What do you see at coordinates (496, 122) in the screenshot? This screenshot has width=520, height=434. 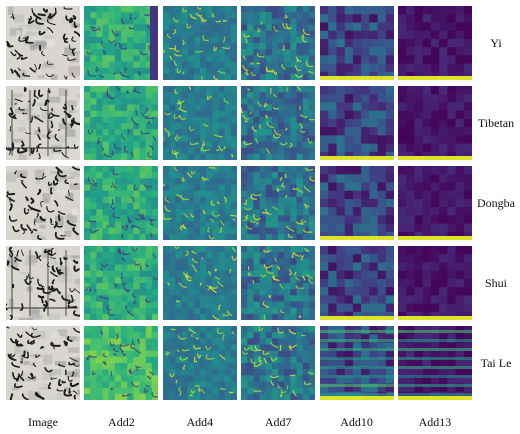 I see `row-label-tibetan: Tibetan` at bounding box center [496, 122].